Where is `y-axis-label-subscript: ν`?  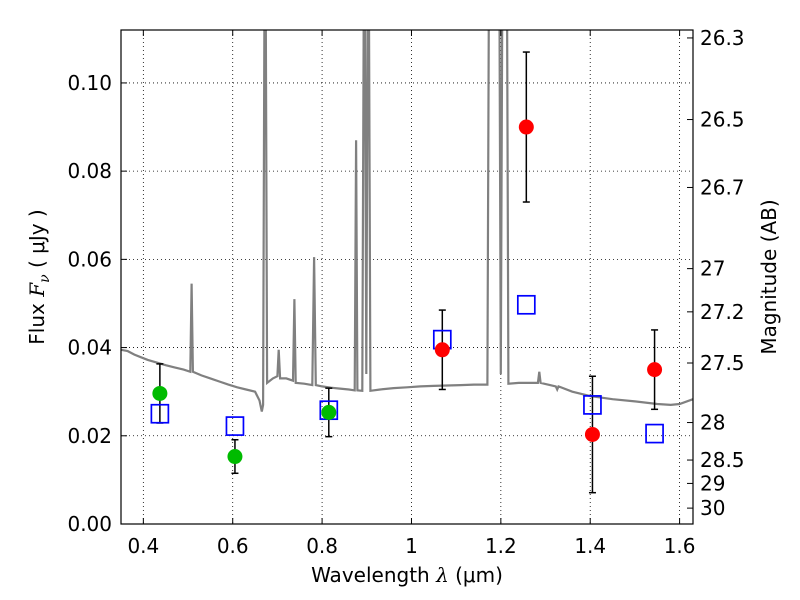
y-axis-label-subscript: ν is located at coordinates (45, 278).